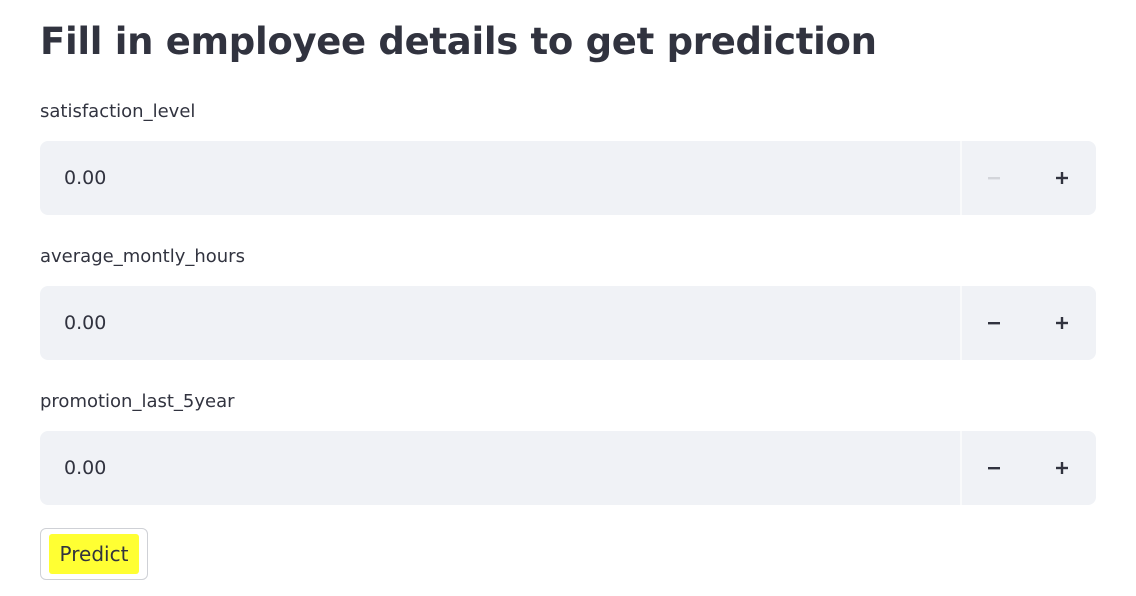  Describe the element at coordinates (137, 401) in the screenshot. I see `field-label-promotion-last-5year: promotion_last_5year` at that location.